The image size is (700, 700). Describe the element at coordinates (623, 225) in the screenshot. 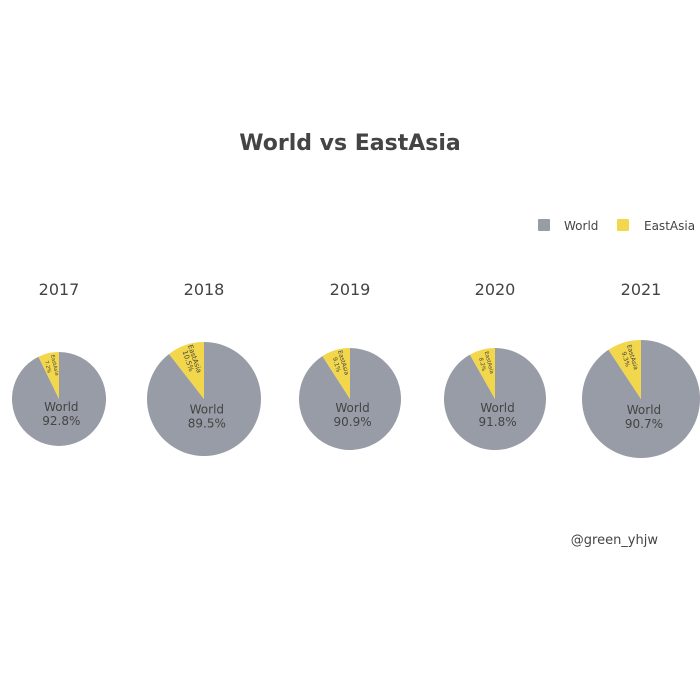

I see `legend-swatch-eastasia` at that location.